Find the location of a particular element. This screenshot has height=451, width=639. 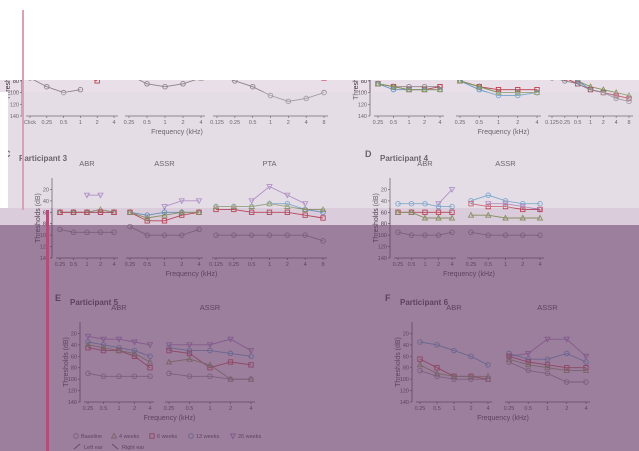

panel-b-abr-baseline-point is located at coordinates (409, 86).